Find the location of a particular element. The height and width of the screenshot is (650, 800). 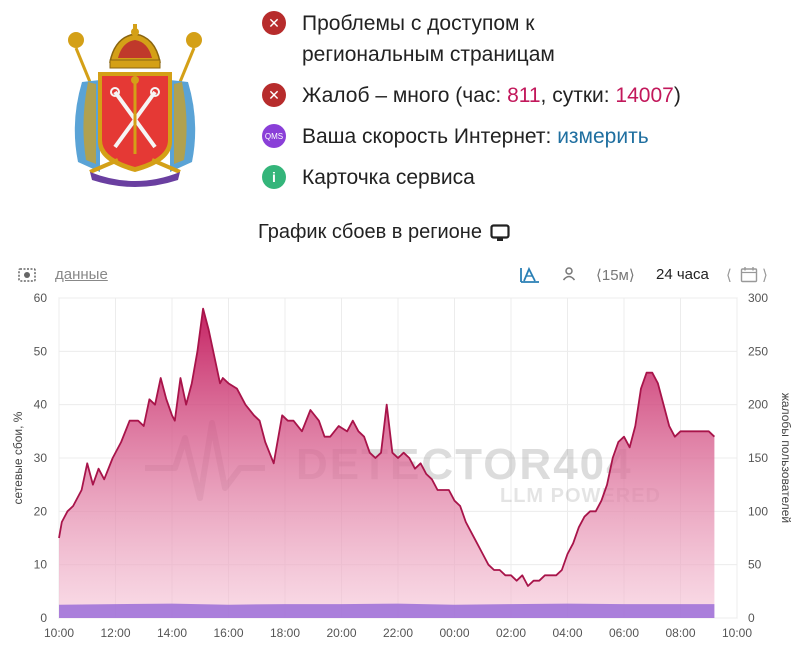

complaints-row: ✕ Жалоб – много (час: 811, сутки: 14007) is located at coordinates (527, 95).